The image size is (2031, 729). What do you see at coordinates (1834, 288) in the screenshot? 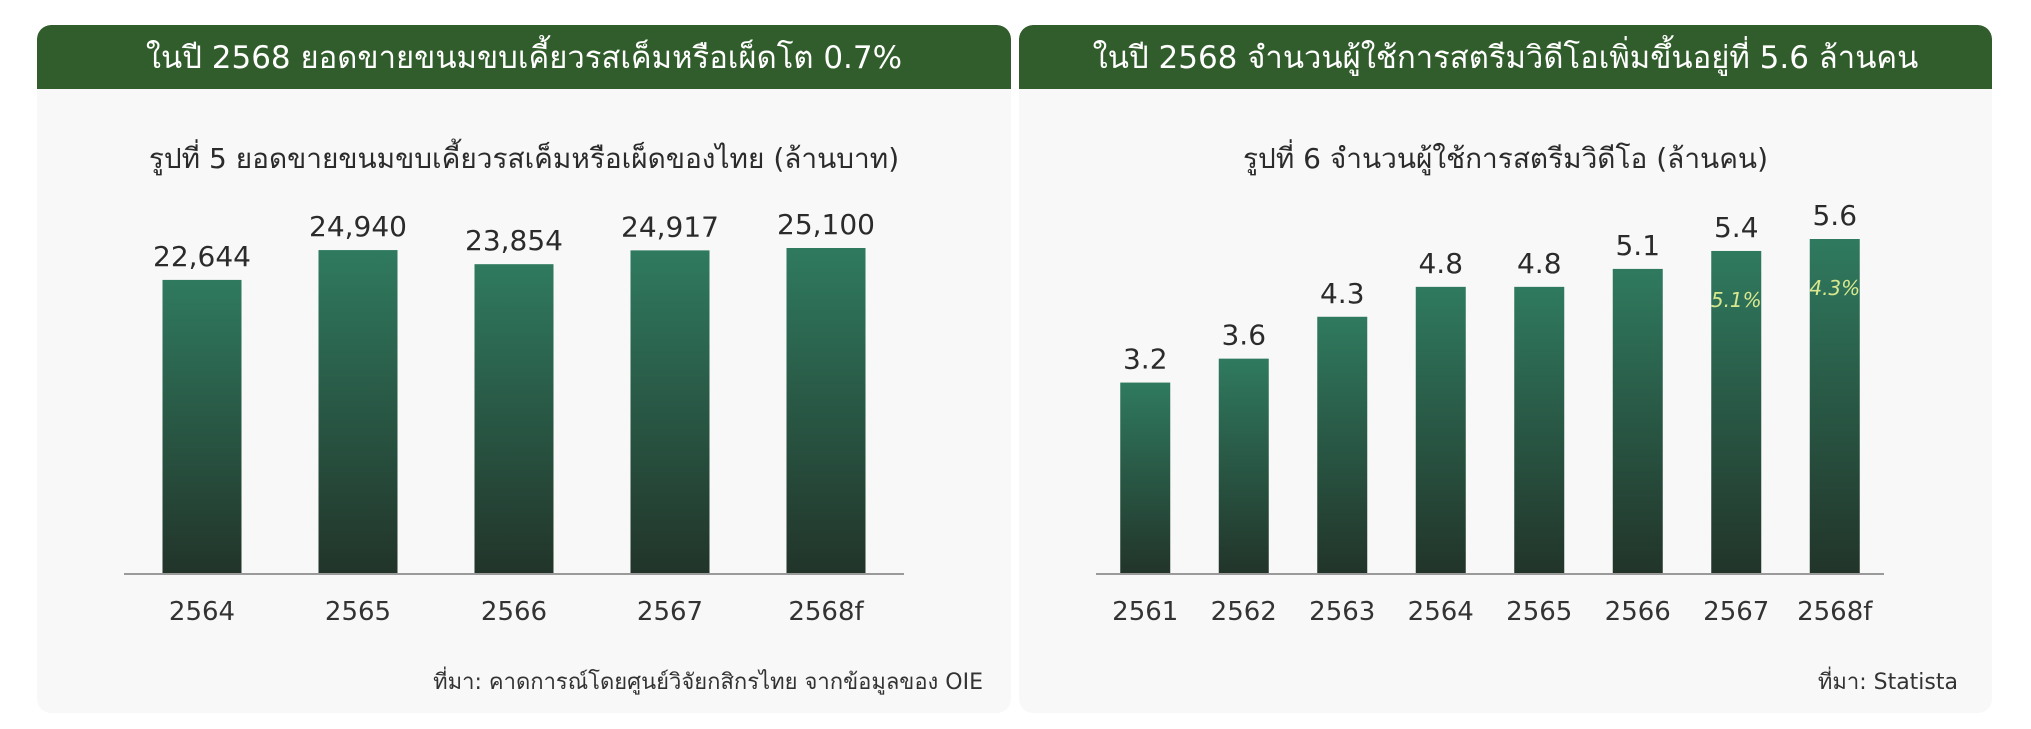
I see `growth-annotation-2568f: 4.3%` at bounding box center [1834, 288].